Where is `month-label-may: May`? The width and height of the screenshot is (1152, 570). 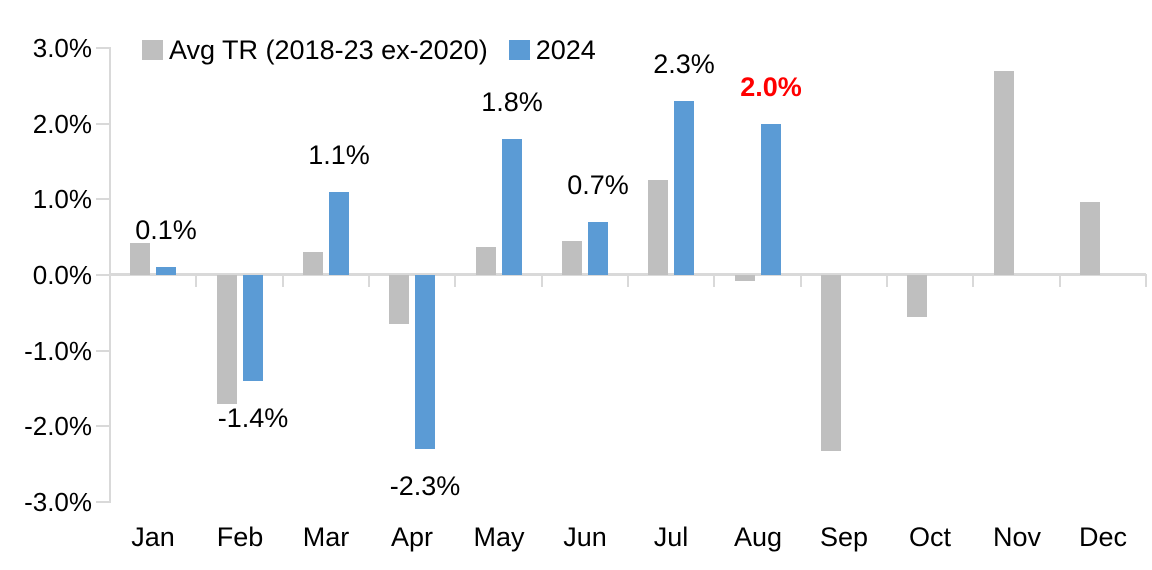 month-label-may: May is located at coordinates (499, 537).